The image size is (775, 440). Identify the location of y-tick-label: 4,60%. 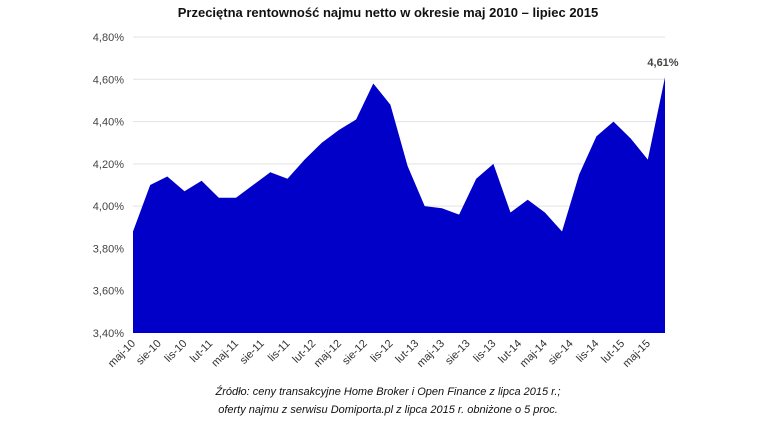
(108, 80).